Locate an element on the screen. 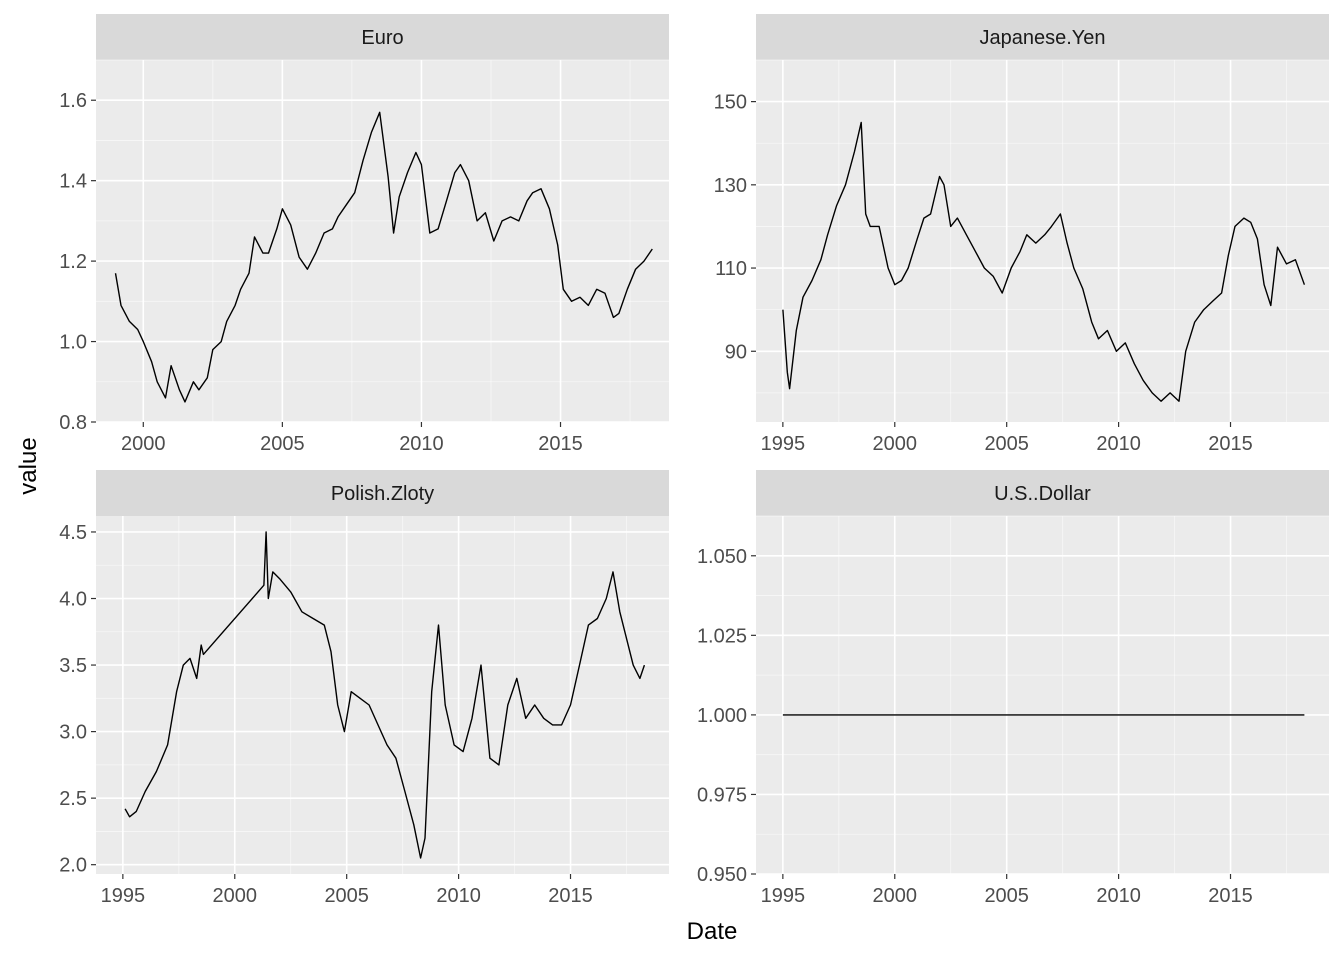 The height and width of the screenshot is (960, 1344). y-tick-label: 1.000 is located at coordinates (722, 716).